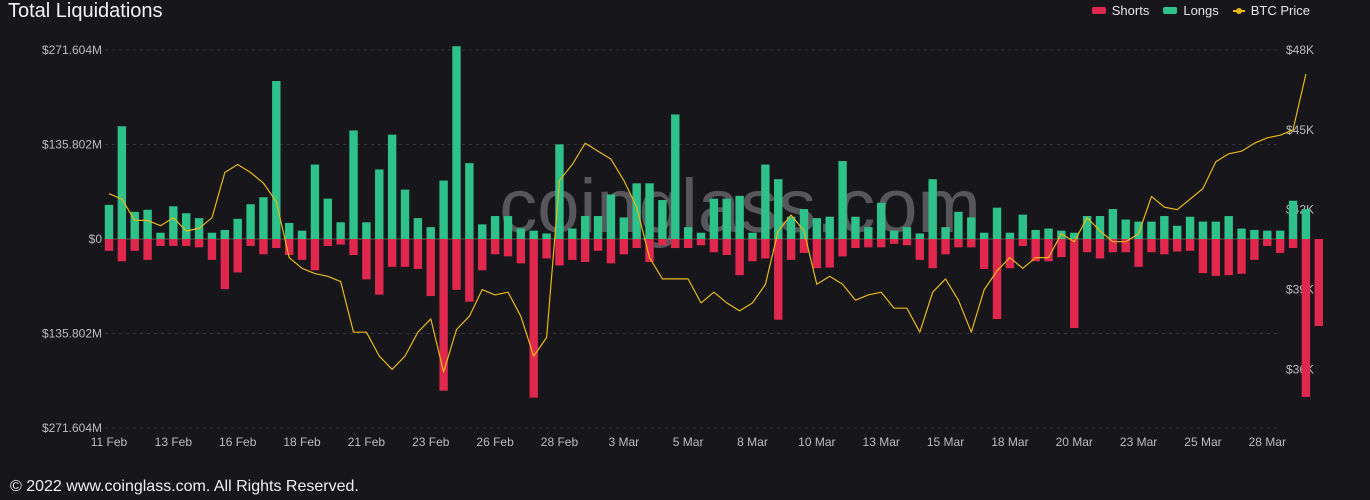 The image size is (1370, 500). What do you see at coordinates (752, 442) in the screenshot?
I see `x-axis-label: 8 Mar` at bounding box center [752, 442].